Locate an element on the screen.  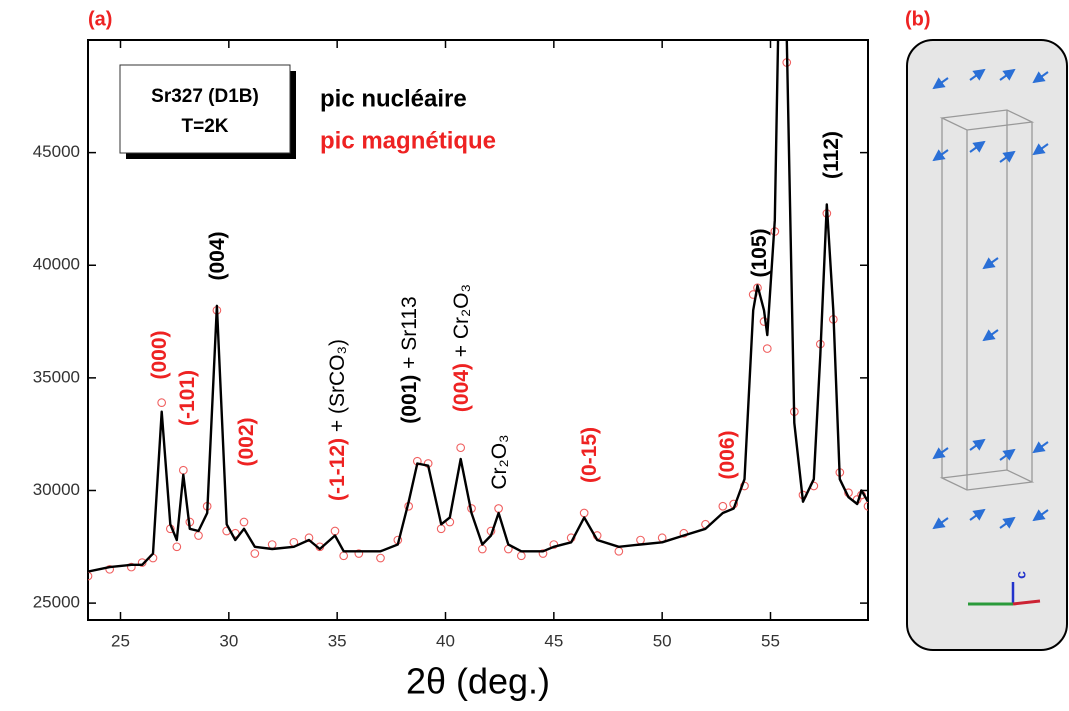
peak-label-part: (002) is located at coordinates (246, 441).